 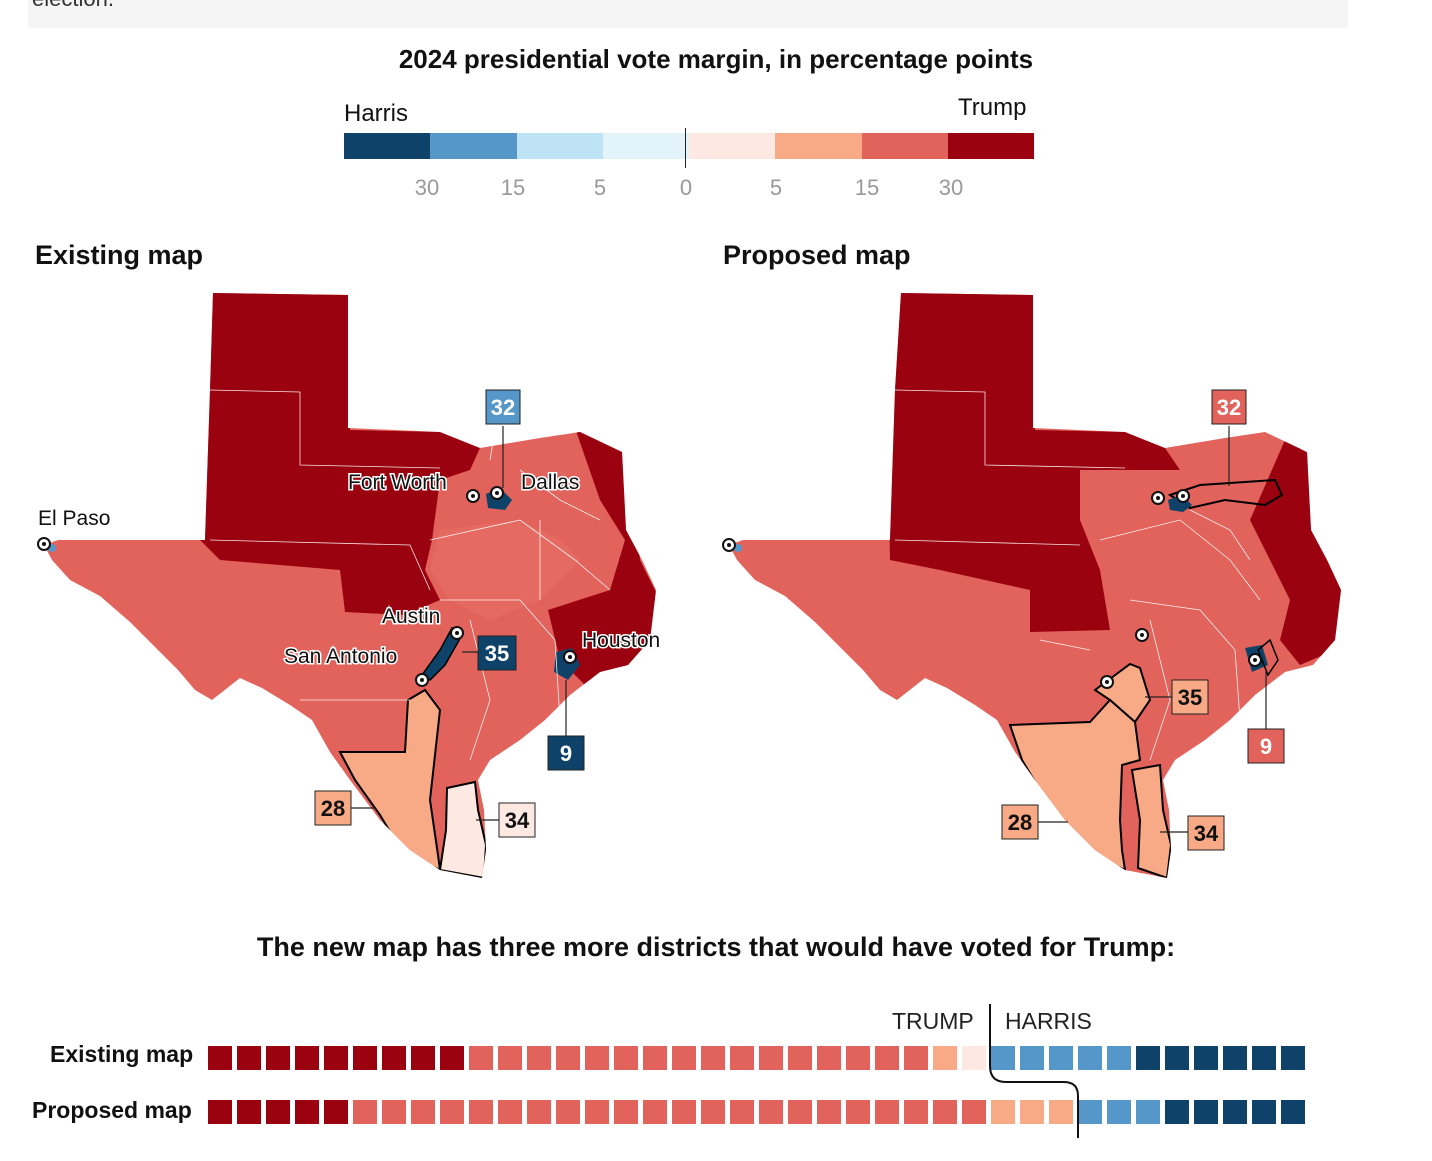 What do you see at coordinates (756, 1058) in the screenshot?
I see `existing-district-row` at bounding box center [756, 1058].